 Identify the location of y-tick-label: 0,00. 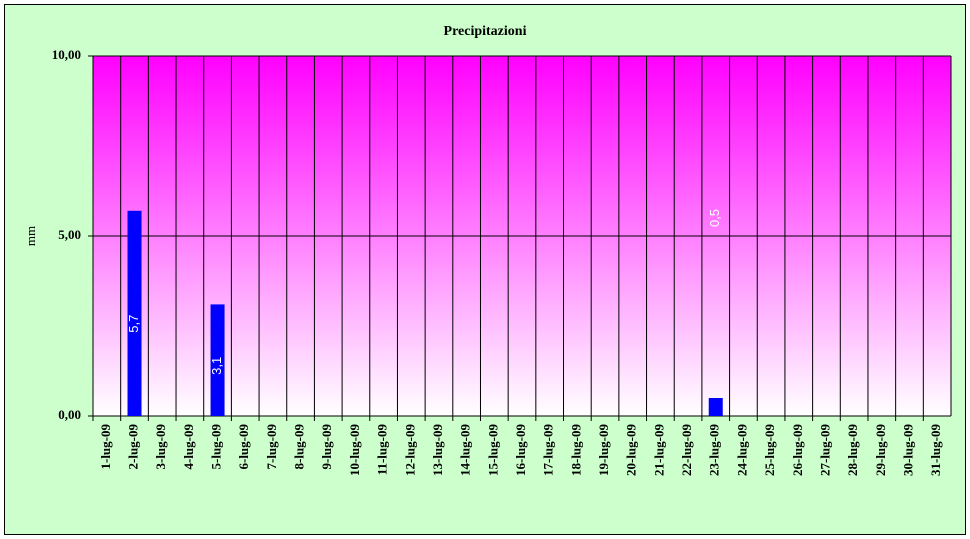
(69, 414).